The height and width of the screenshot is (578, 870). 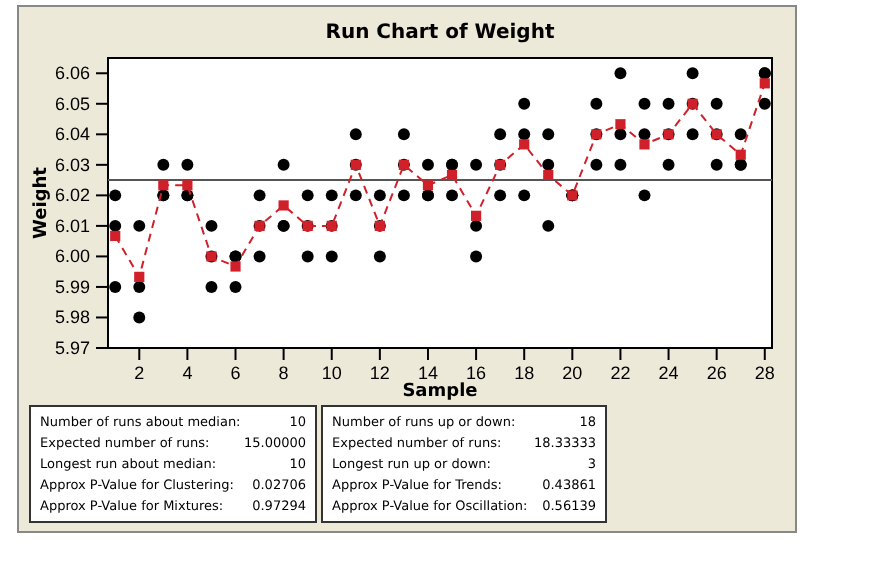 I want to click on x-tick-label: 22, so click(x=620, y=372).